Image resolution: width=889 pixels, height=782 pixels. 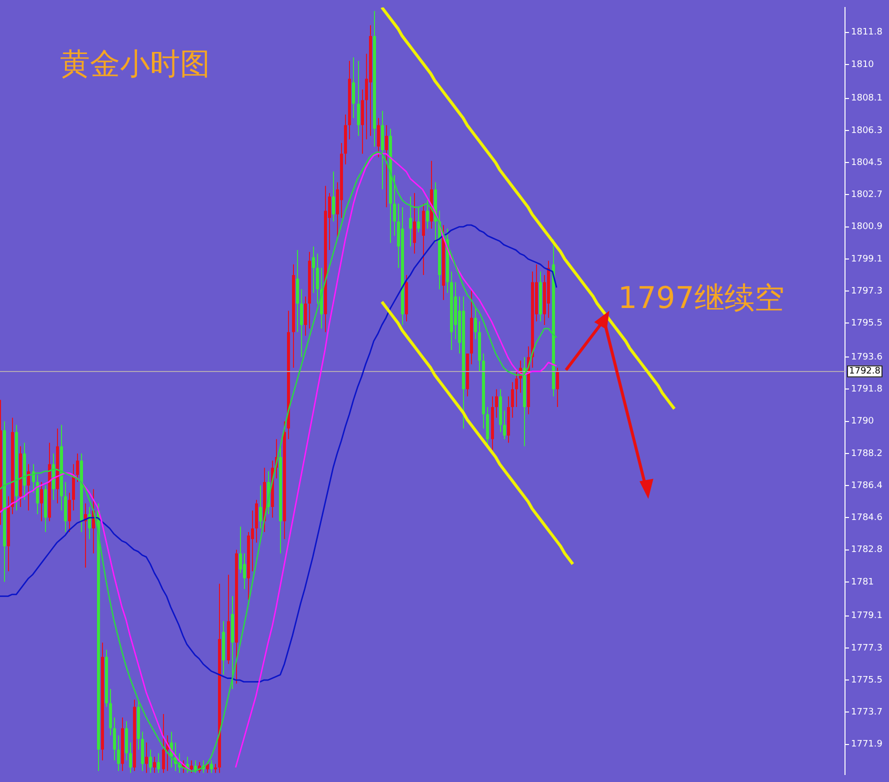 What do you see at coordinates (862, 421) in the screenshot?
I see `y-tick-label: 1790` at bounding box center [862, 421].